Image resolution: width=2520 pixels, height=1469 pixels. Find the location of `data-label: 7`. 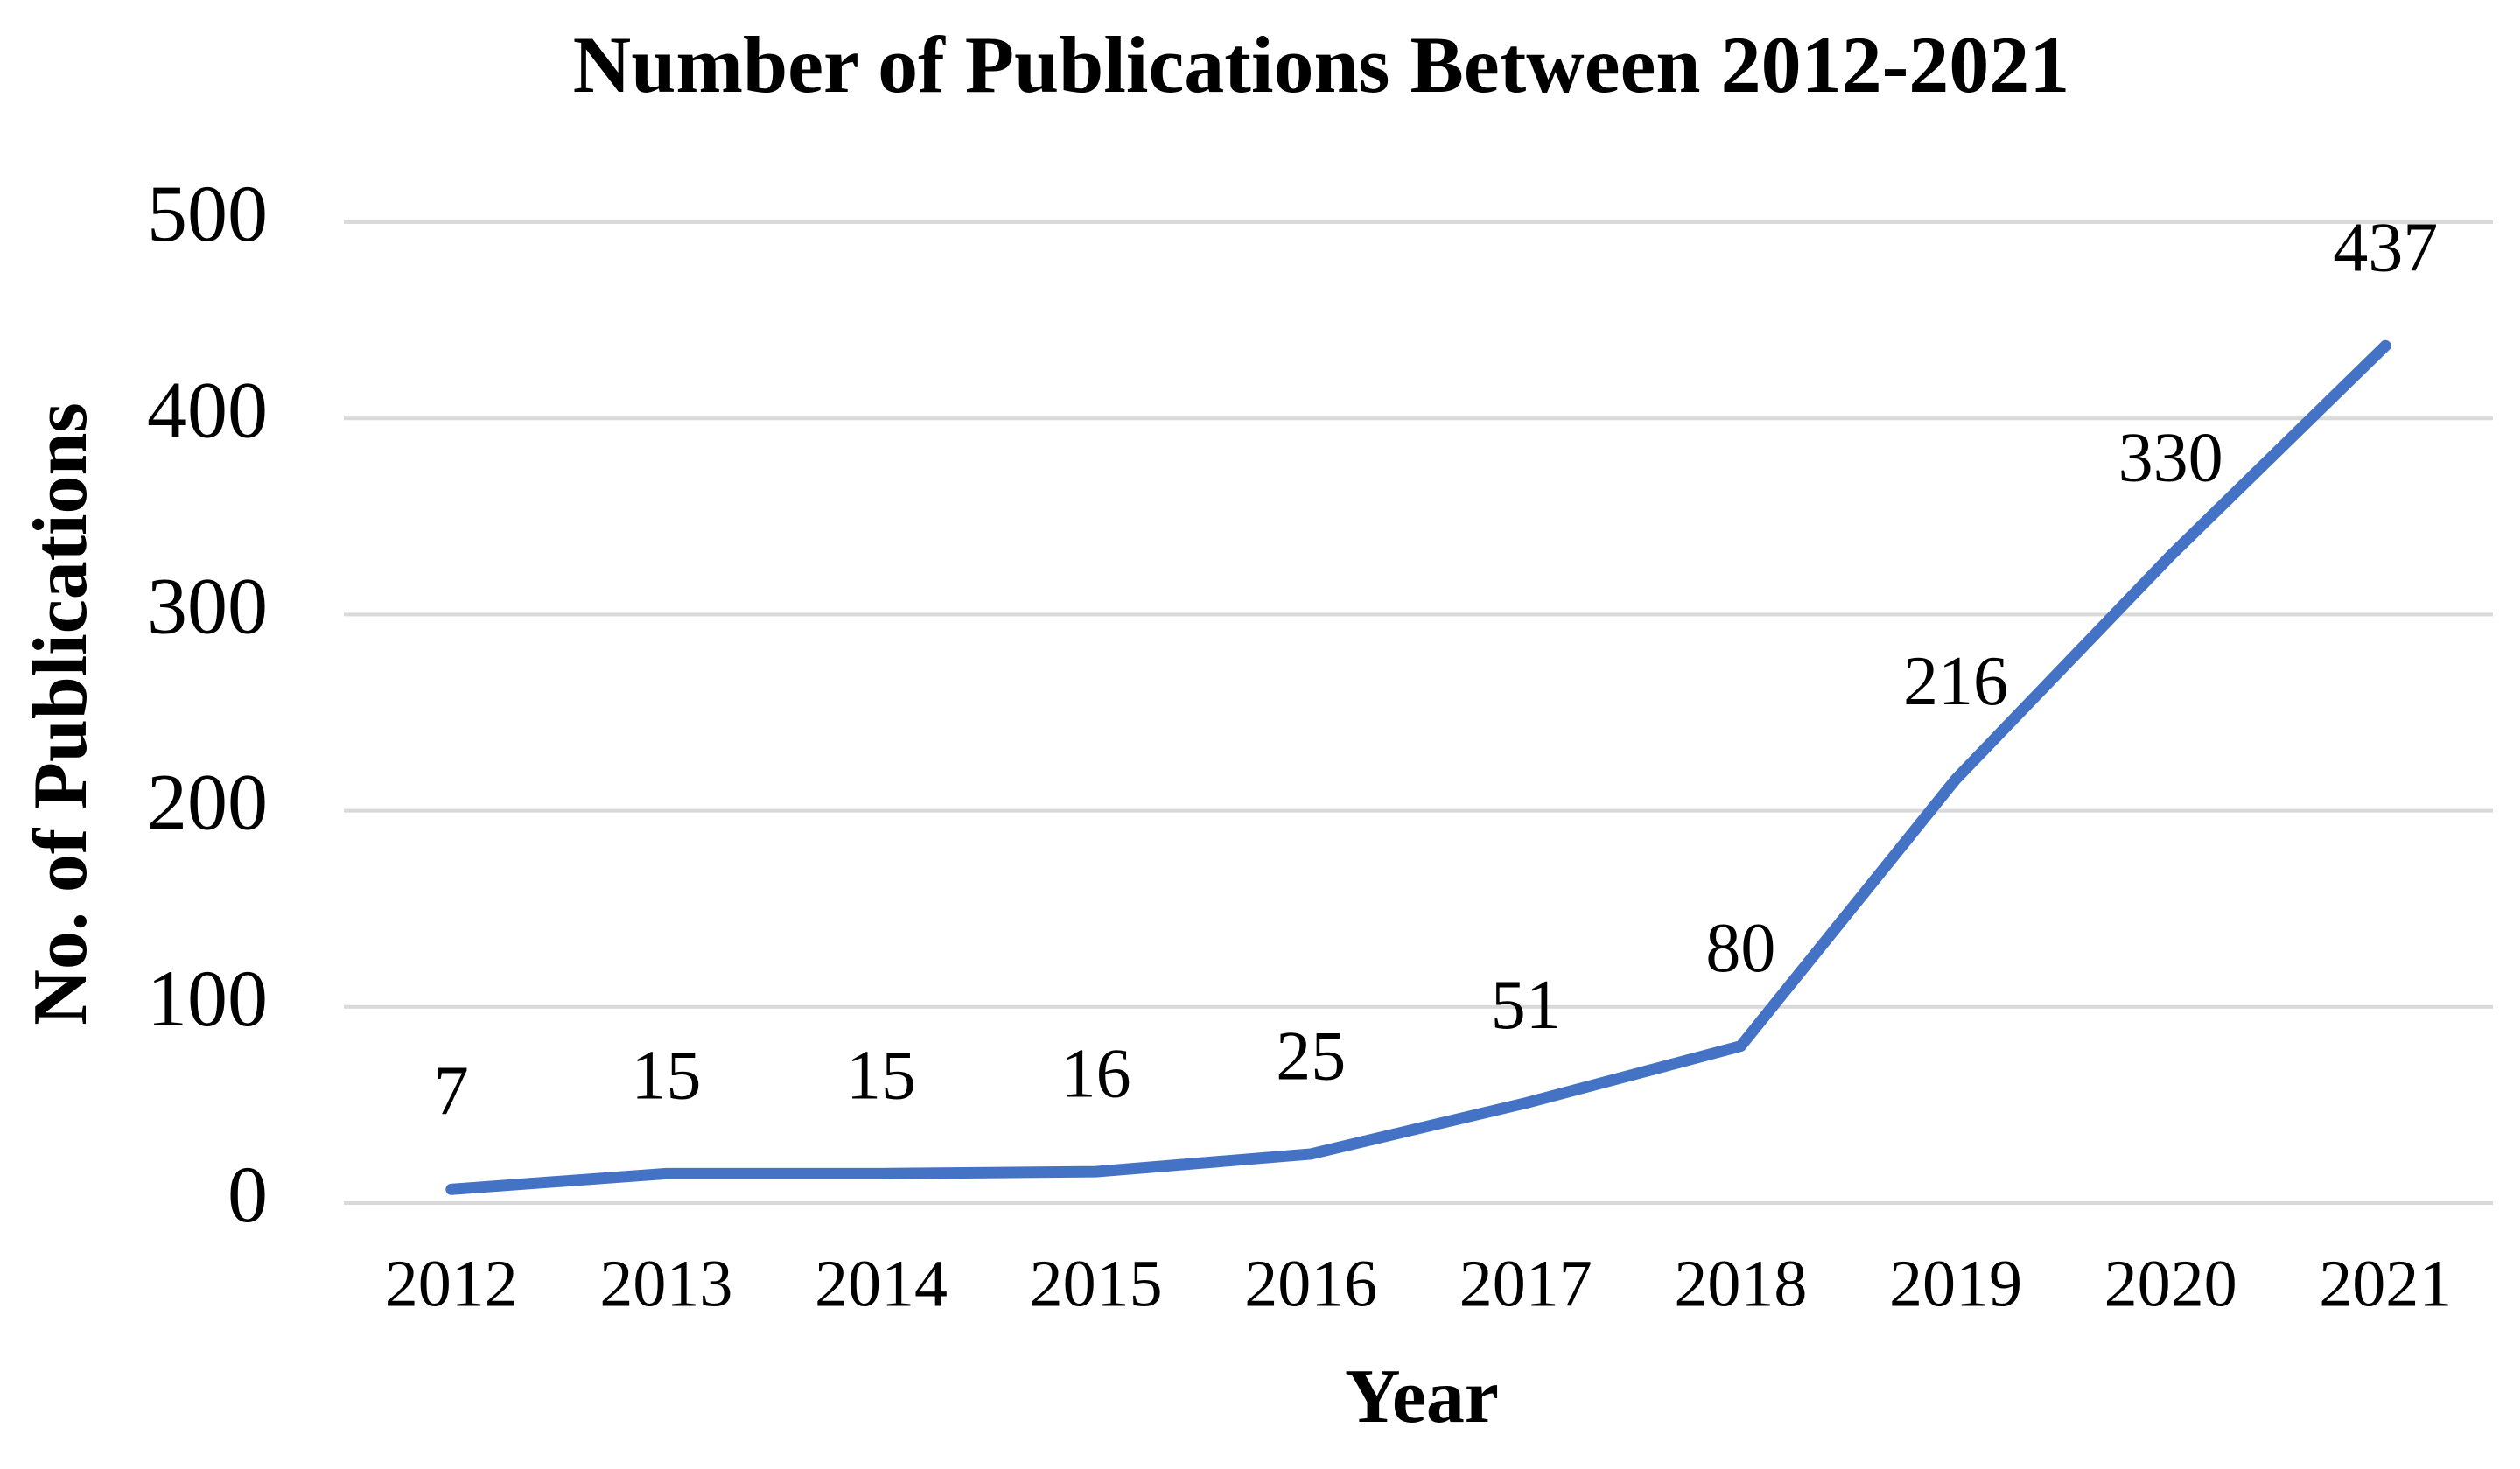

data-label: 7 is located at coordinates (451, 1091).